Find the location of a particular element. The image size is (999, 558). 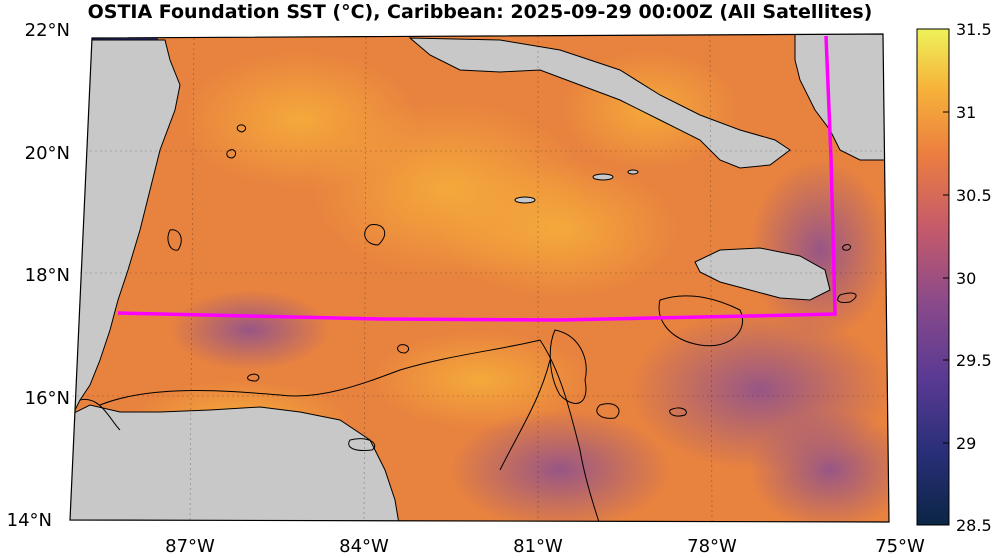

land-yucatan is located at coordinates (125, 225).